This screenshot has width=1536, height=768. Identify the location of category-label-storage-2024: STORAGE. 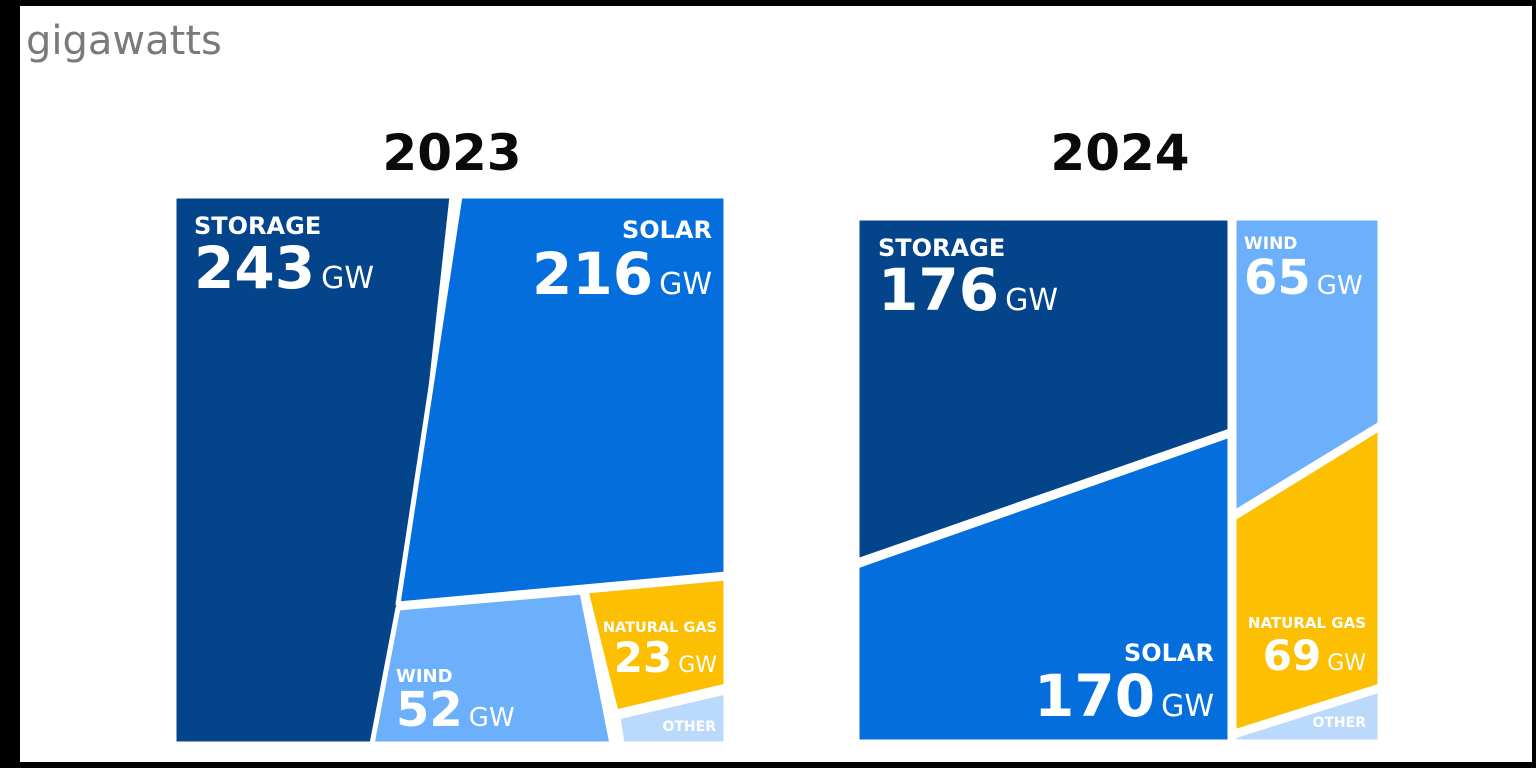
(941, 248).